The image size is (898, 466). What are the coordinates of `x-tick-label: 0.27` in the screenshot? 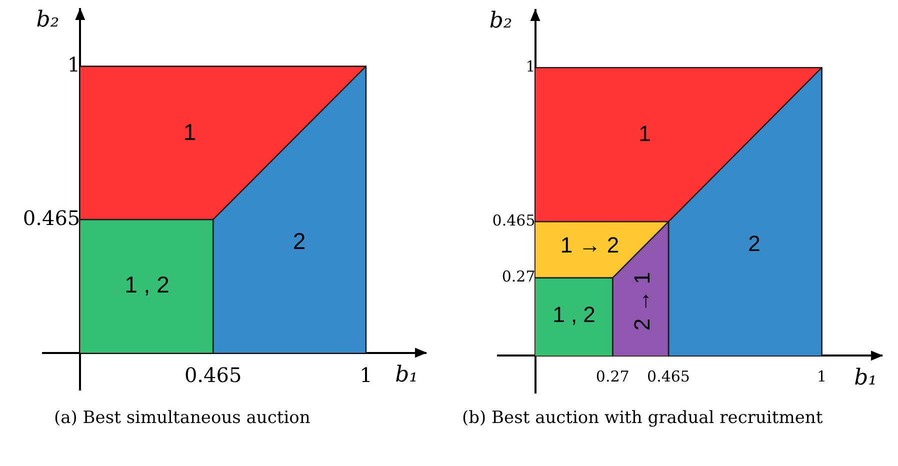 It's located at (613, 376).